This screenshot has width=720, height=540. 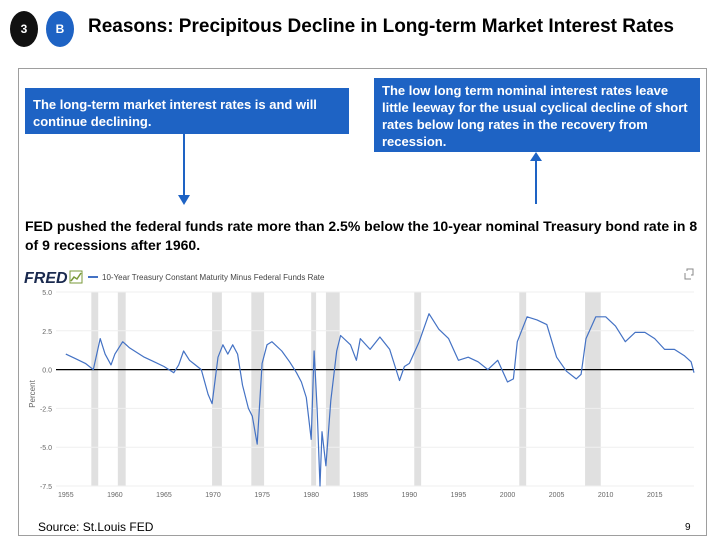 I want to click on fred-logo: FRED, so click(x=46, y=278).